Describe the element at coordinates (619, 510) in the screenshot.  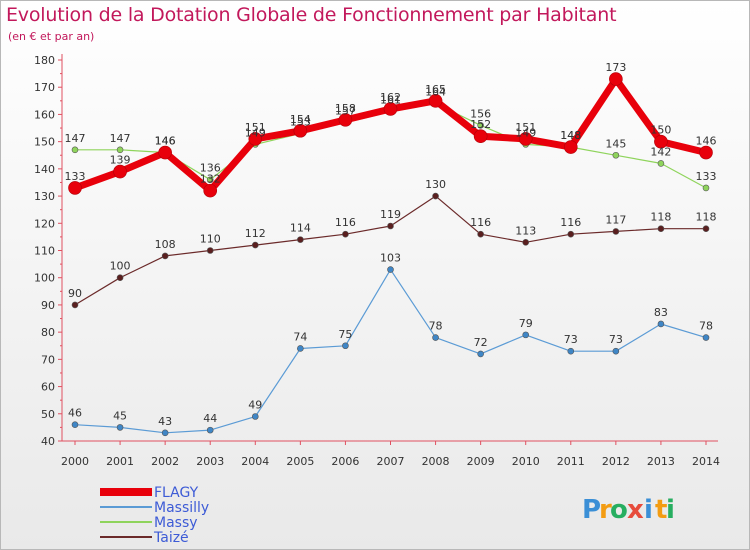
I see `logo-letter: o` at that location.